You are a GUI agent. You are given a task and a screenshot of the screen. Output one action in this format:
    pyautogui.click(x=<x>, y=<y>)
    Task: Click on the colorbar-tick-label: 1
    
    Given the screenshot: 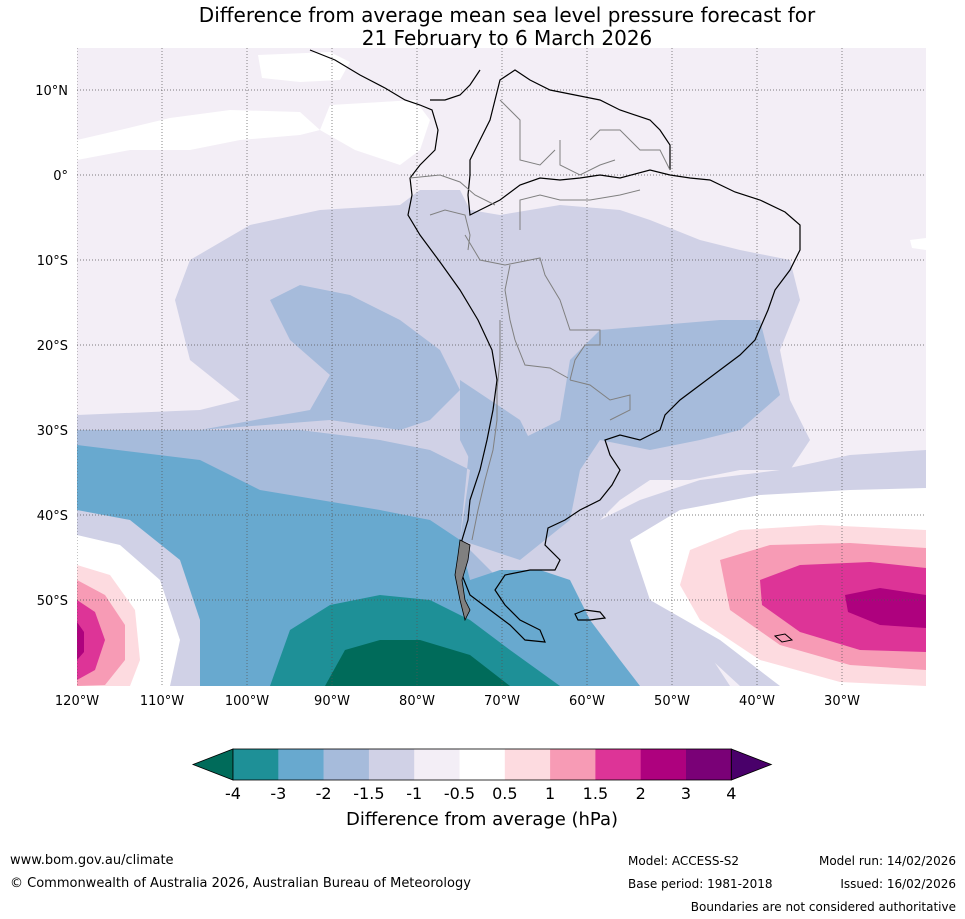 What is the action you would take?
    pyautogui.click(x=550, y=793)
    